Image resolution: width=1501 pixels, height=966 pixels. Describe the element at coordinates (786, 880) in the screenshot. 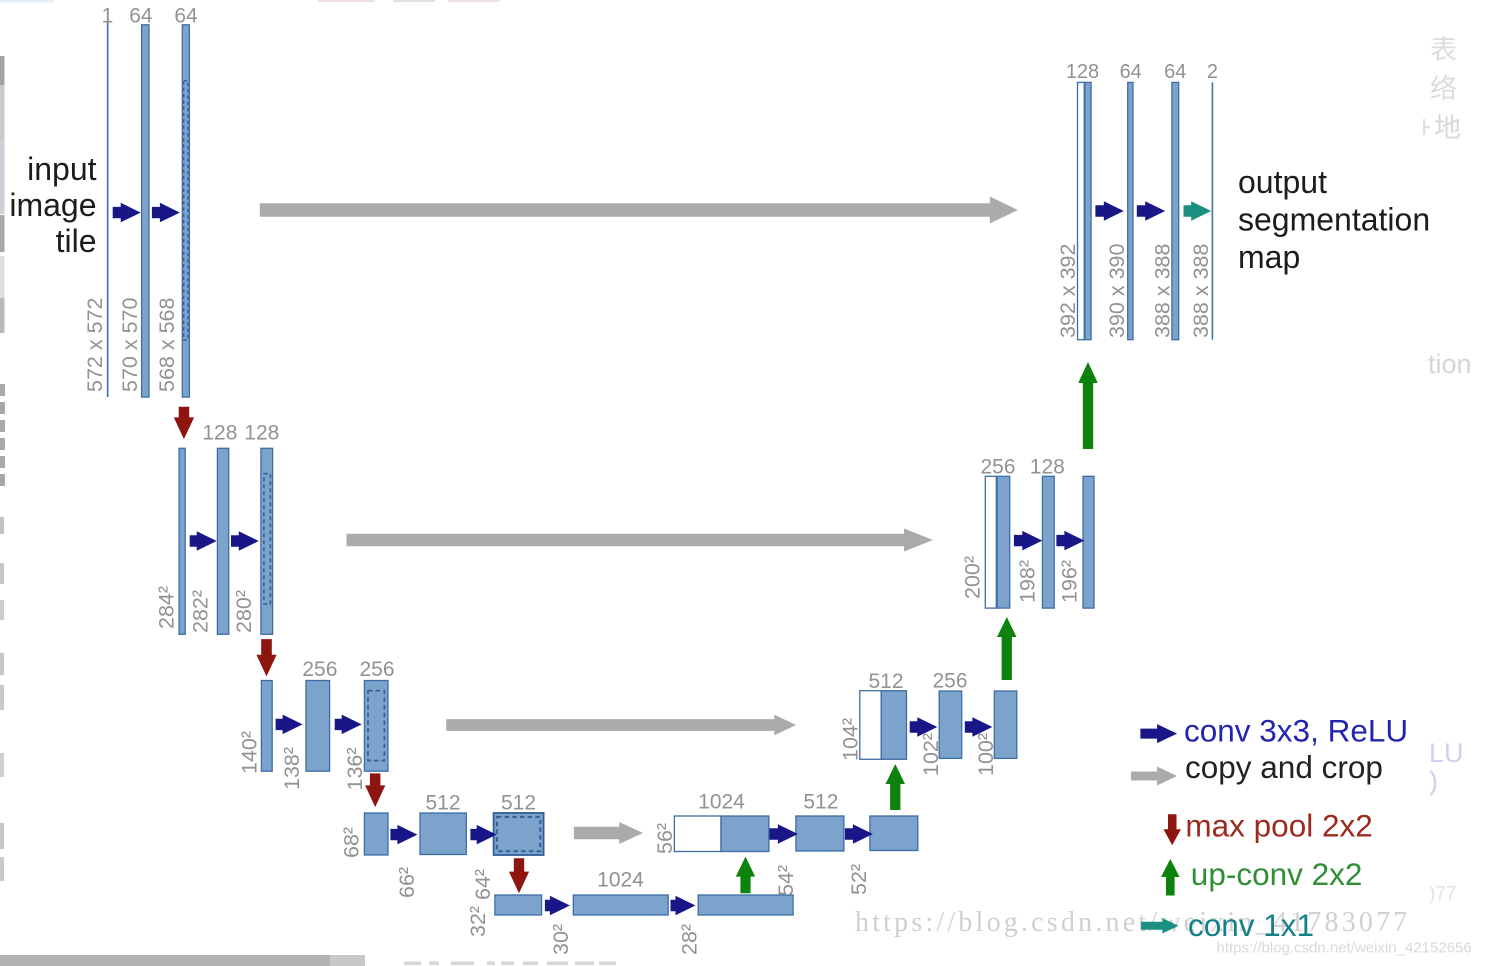

I see `svg-text: 54²` at that location.